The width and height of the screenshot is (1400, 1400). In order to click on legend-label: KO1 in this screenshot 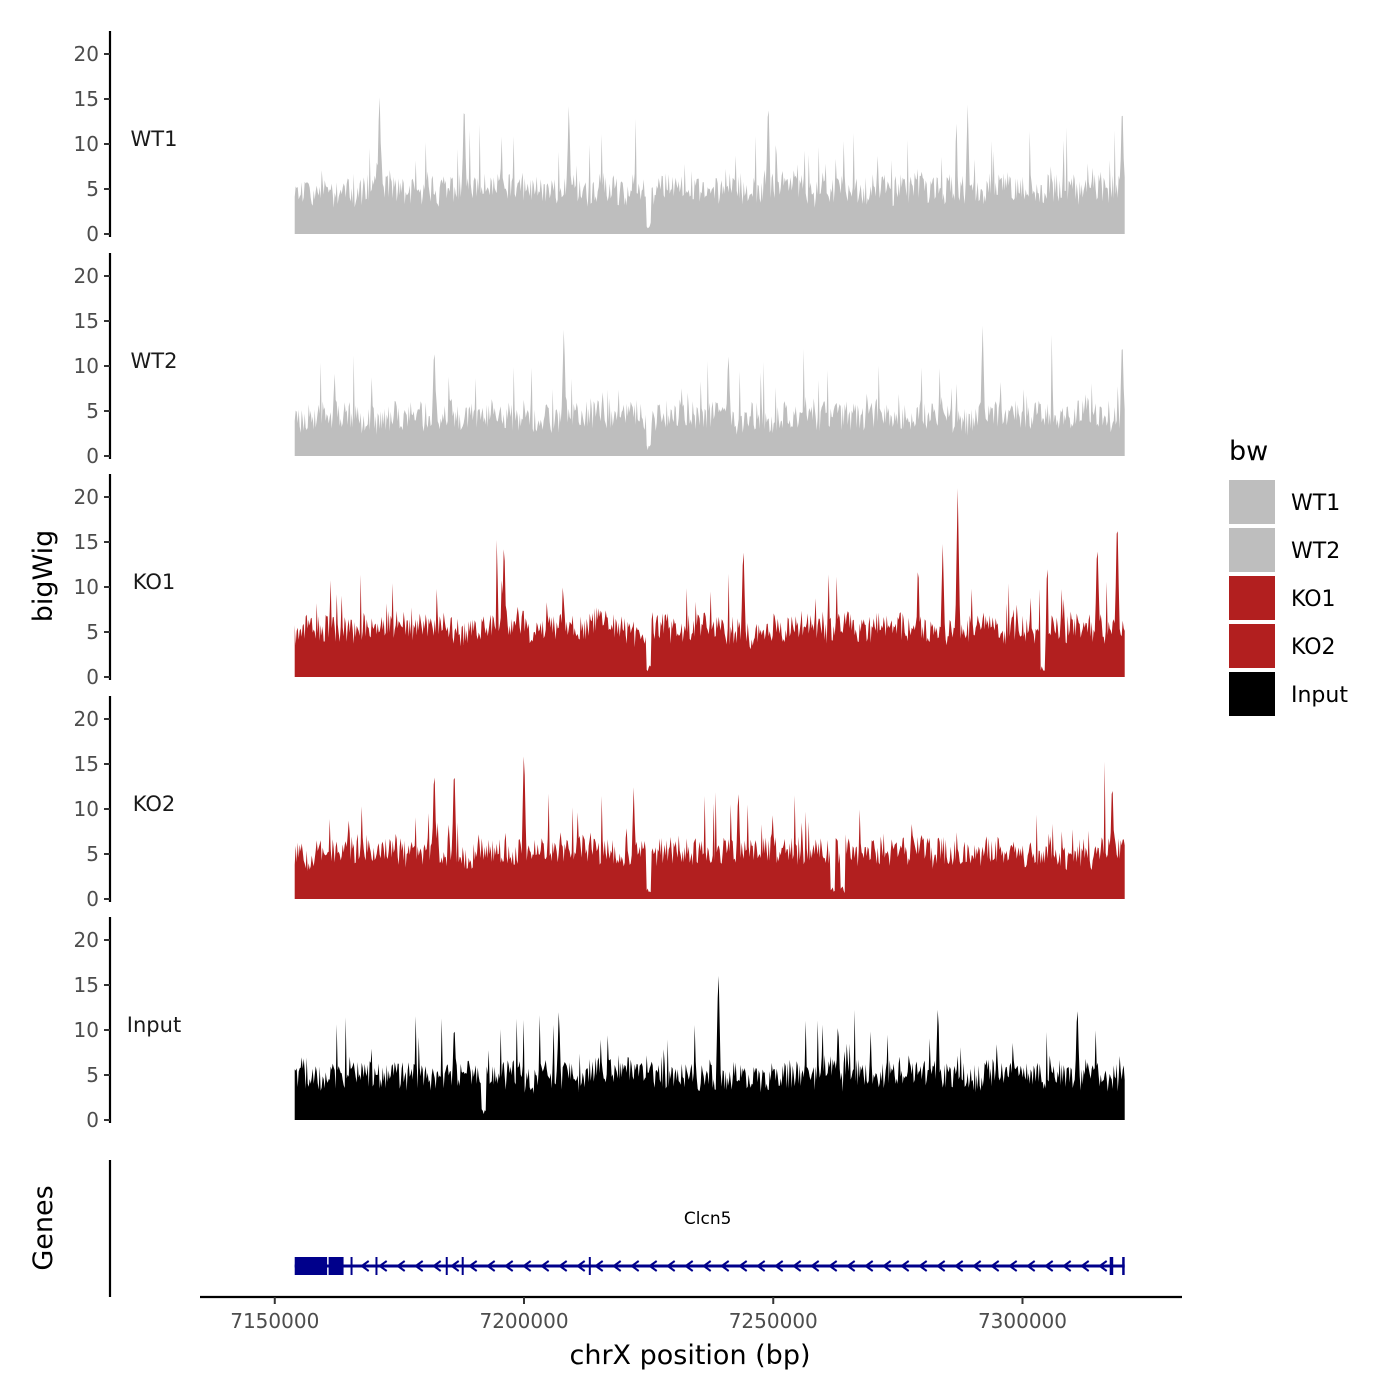, I will do `click(1313, 599)`.